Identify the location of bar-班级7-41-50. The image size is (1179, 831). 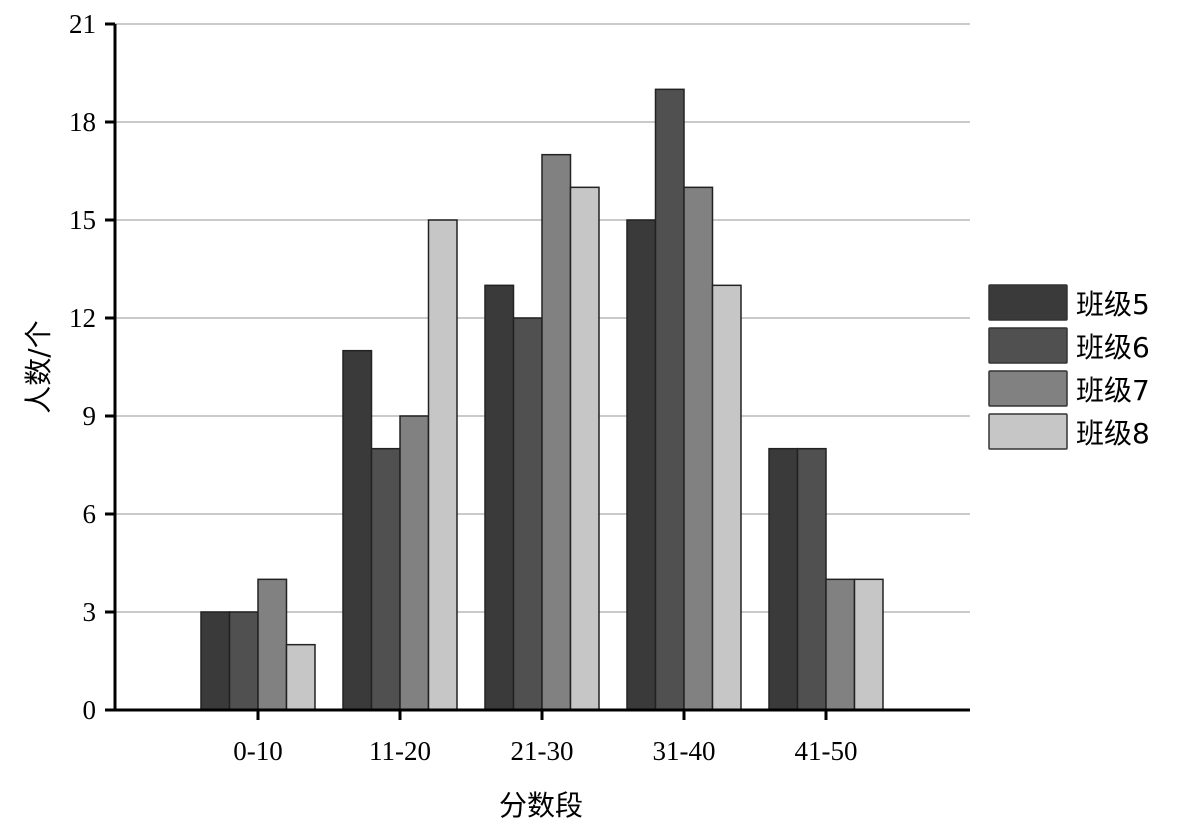
(840, 644).